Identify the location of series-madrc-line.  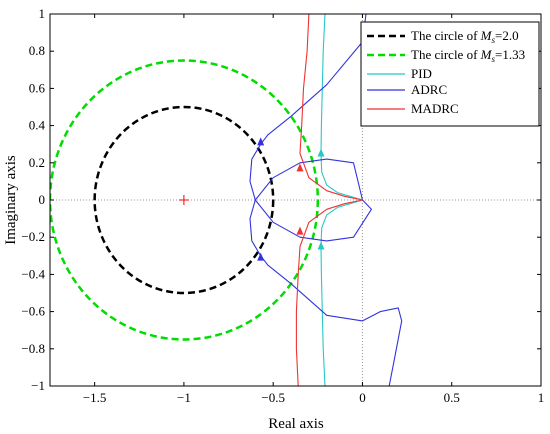
(329, 200).